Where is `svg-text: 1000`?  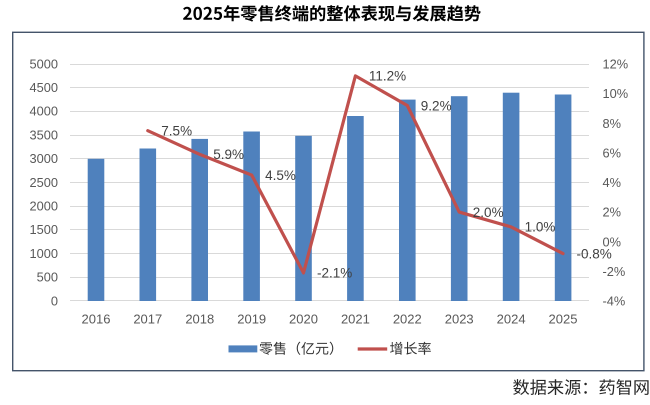
svg-text: 1000 is located at coordinates (44, 253).